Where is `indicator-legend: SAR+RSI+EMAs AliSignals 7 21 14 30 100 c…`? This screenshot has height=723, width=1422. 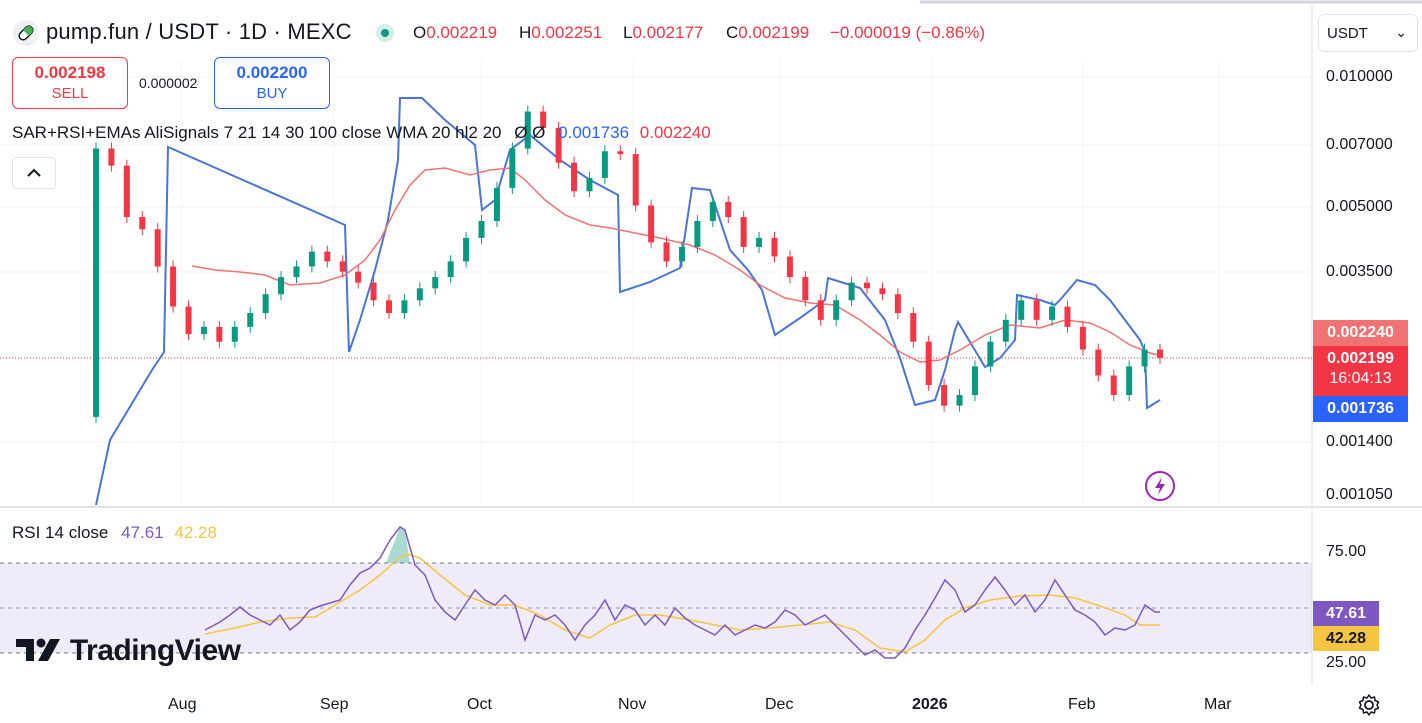
indicator-legend: SAR+RSI+EMAs AliSignals 7 21 14 30 100 c… is located at coordinates (361, 133).